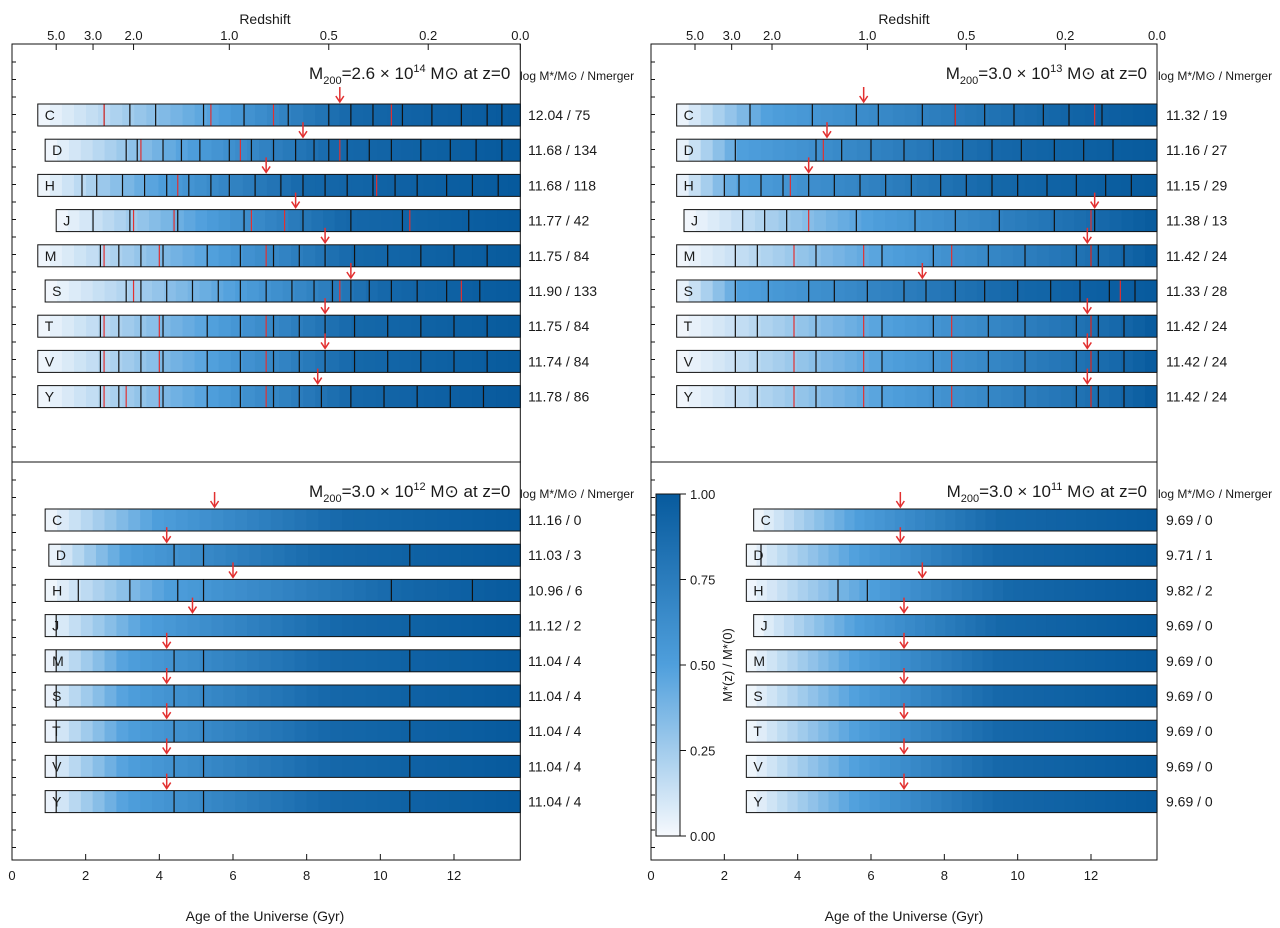  What do you see at coordinates (1091, 875) in the screenshot?
I see `age-tick-label: 12` at bounding box center [1091, 875].